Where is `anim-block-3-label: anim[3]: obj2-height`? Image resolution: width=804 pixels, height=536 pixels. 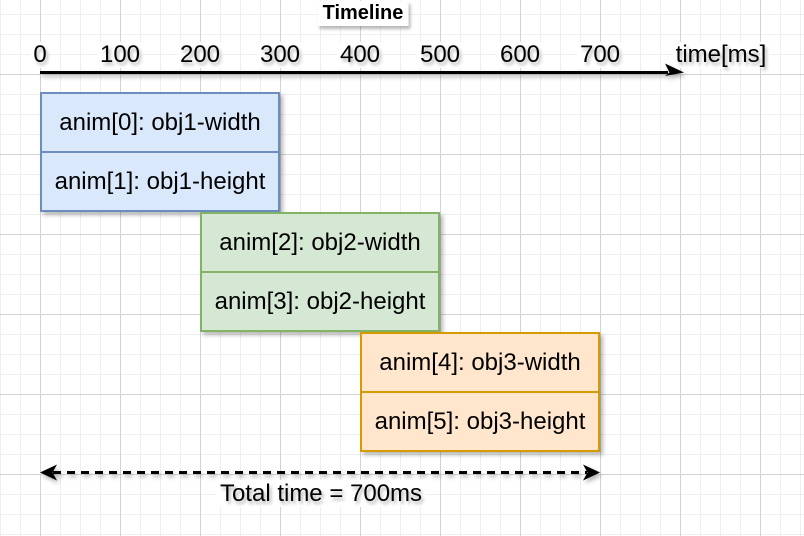
anim-block-3-label: anim[3]: obj2-height is located at coordinates (320, 301).